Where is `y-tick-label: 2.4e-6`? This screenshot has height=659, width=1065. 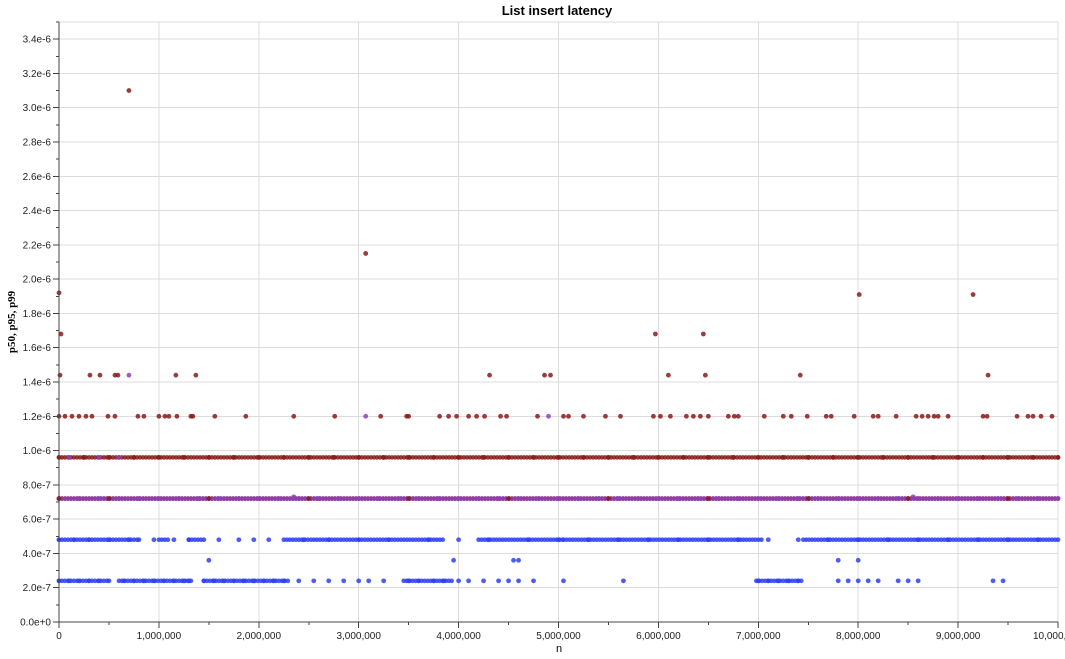
y-tick-label: 2.4e-6 is located at coordinates (37, 211).